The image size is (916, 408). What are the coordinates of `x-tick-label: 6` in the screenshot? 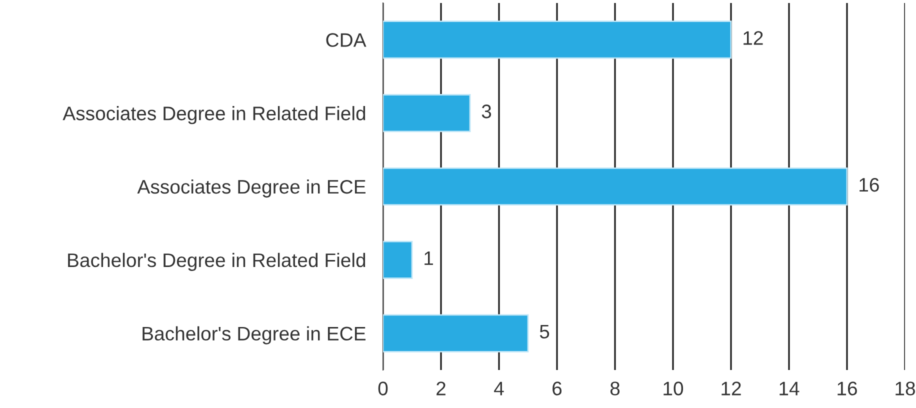 It's located at (557, 389).